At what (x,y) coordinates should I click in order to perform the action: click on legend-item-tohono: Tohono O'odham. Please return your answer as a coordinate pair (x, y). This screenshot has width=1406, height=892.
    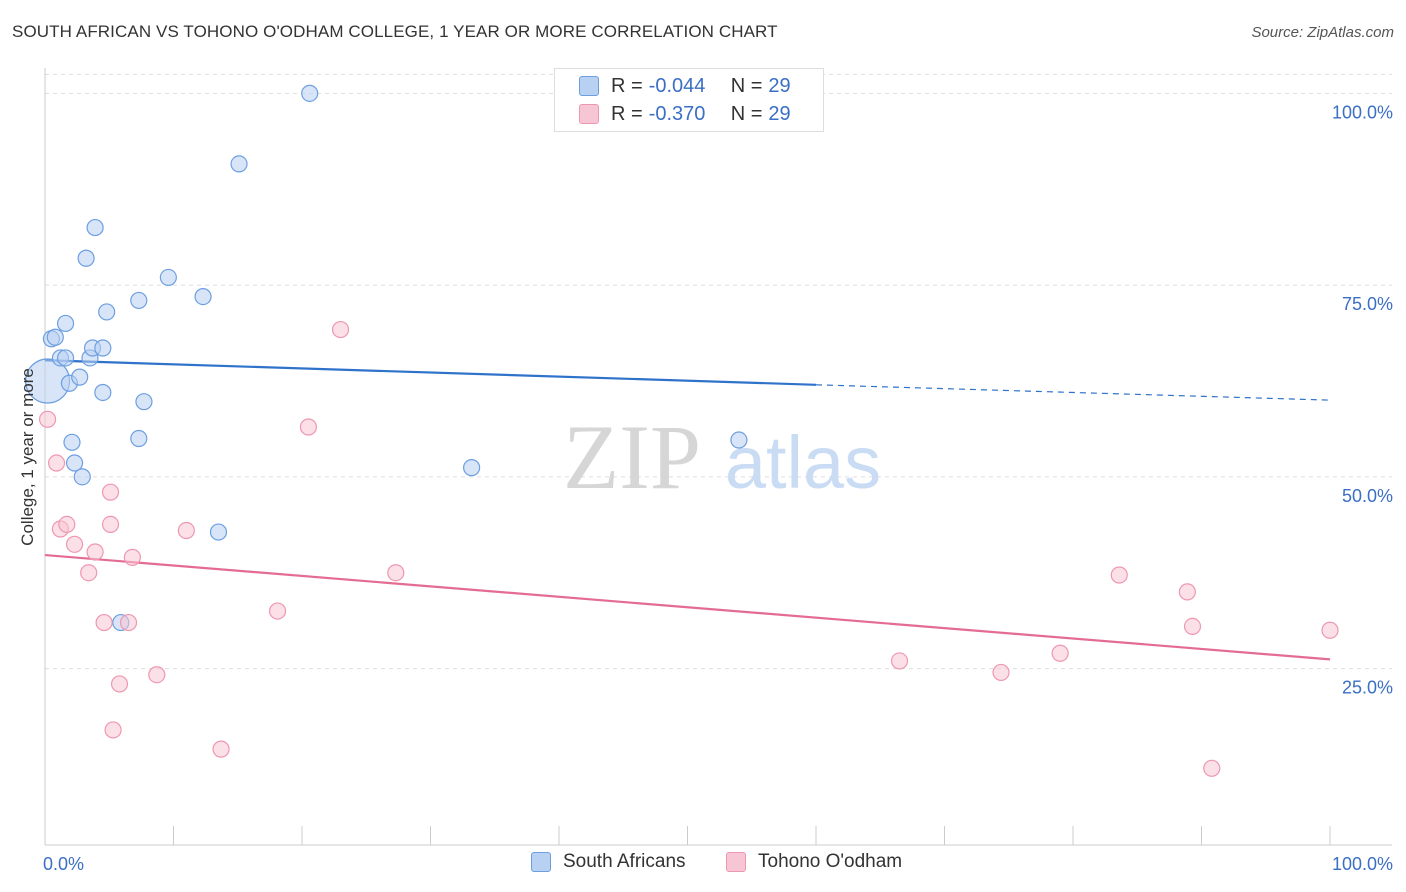
    Looking at the image, I should click on (814, 862).